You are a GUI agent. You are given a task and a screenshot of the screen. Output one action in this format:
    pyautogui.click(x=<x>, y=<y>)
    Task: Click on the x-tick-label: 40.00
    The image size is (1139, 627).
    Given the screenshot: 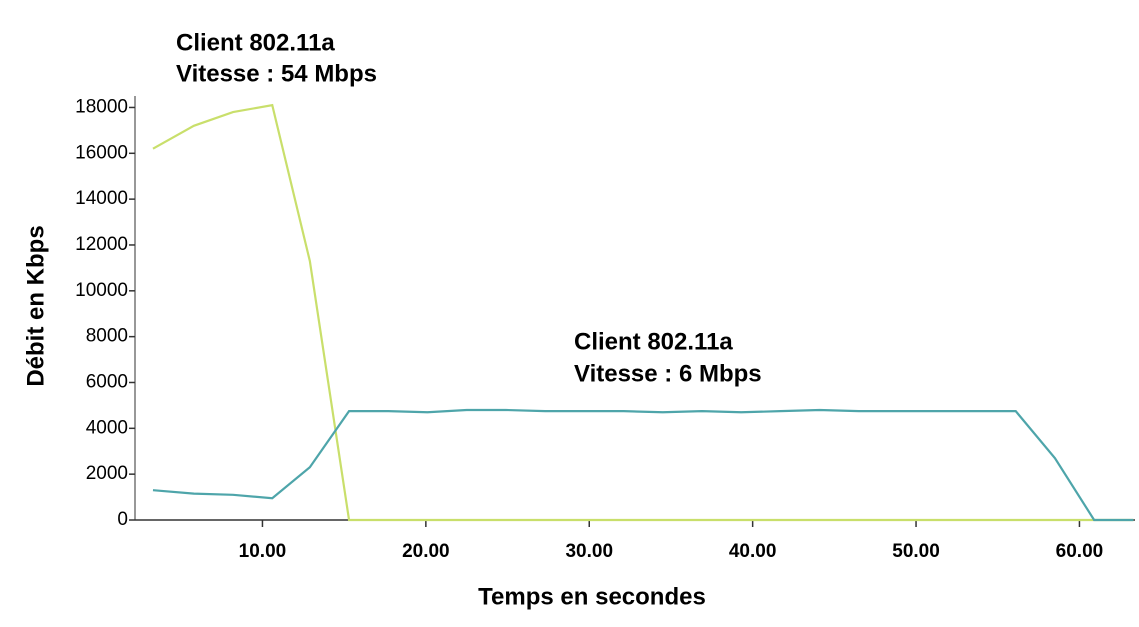 What is the action you would take?
    pyautogui.click(x=753, y=551)
    